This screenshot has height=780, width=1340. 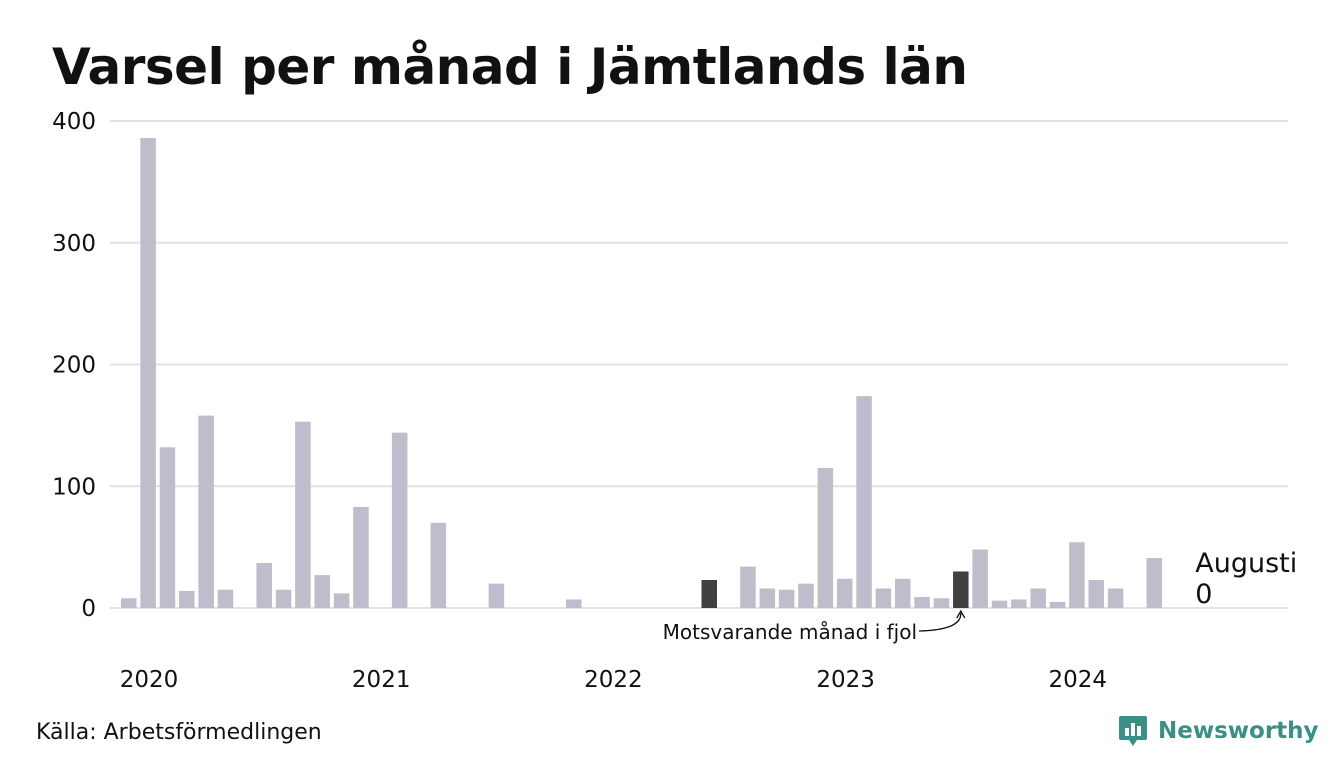 What do you see at coordinates (1238, 731) in the screenshot?
I see `brand-name: Newsworthy` at bounding box center [1238, 731].